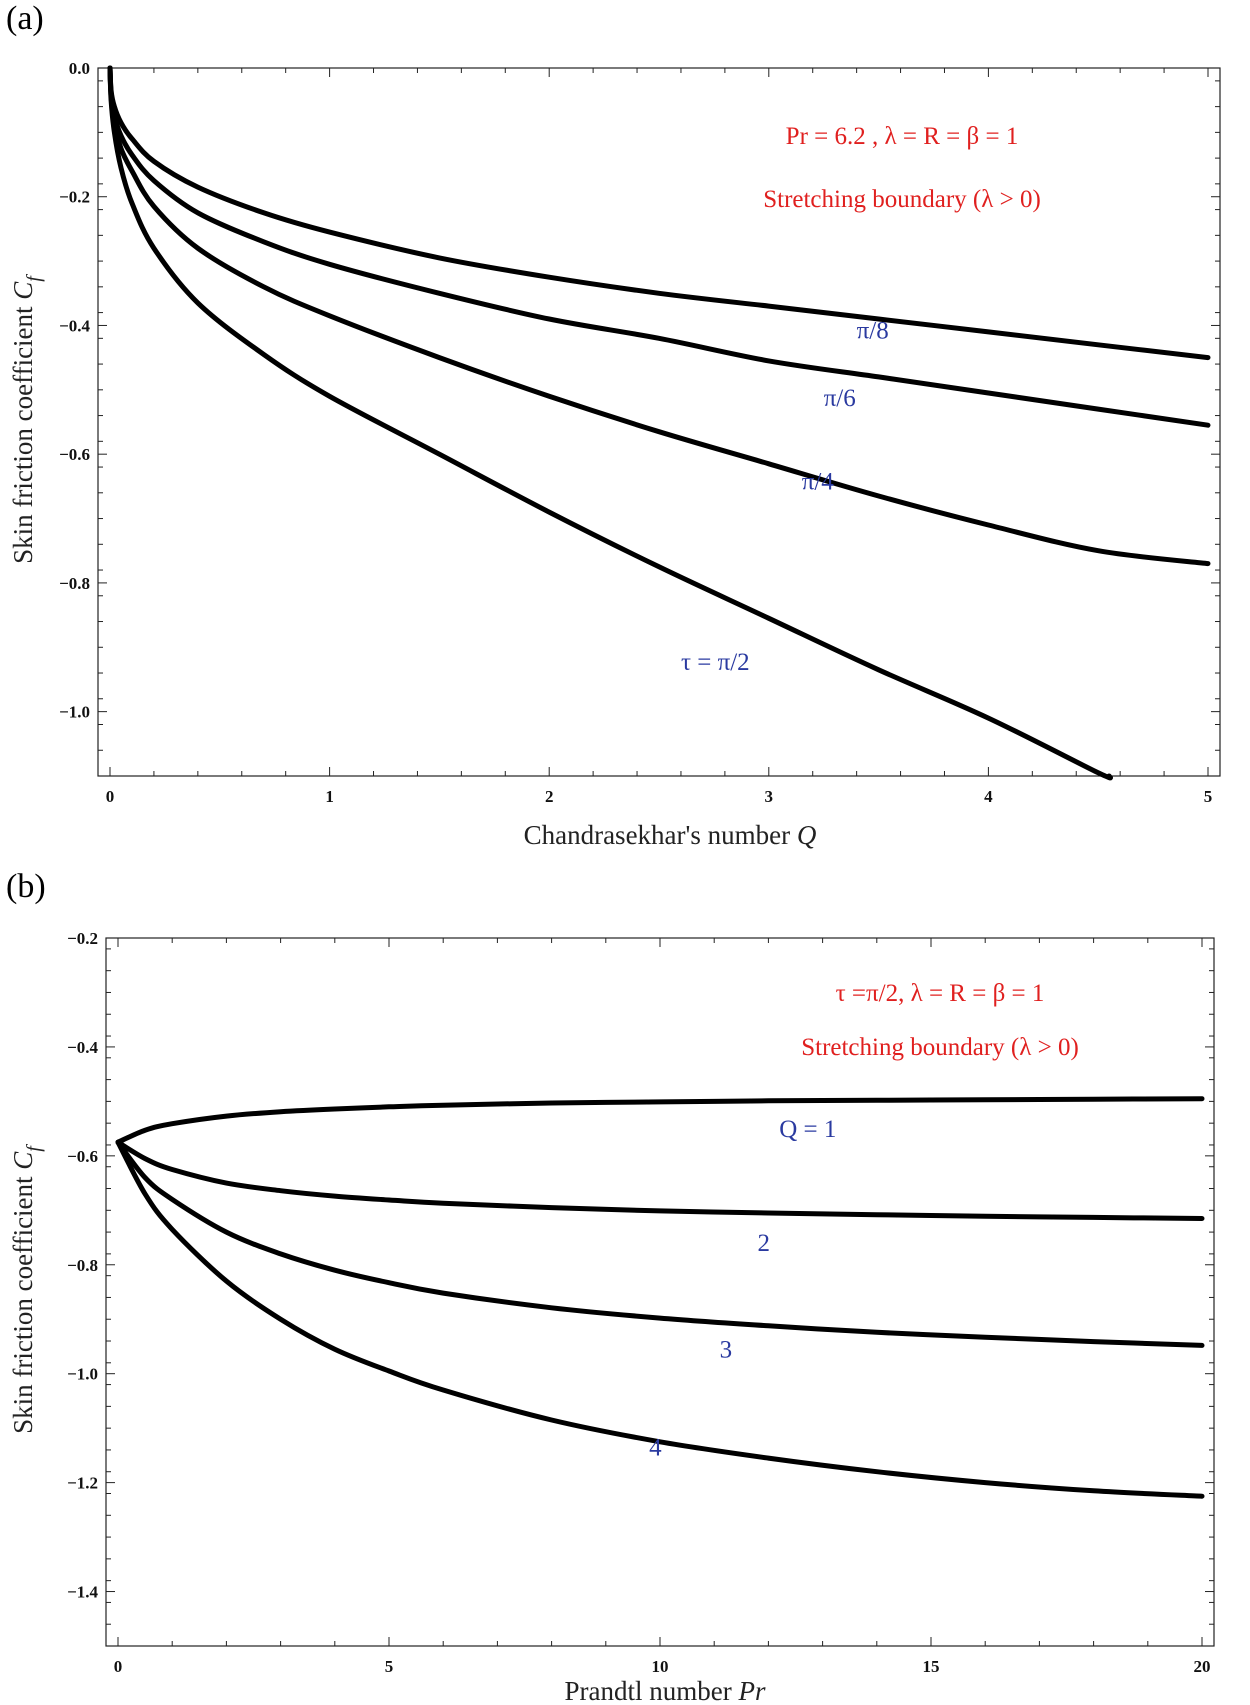 This screenshot has width=1250, height=1705. What do you see at coordinates (655, 1447) in the screenshot?
I see `series-label-b-4: 4` at bounding box center [655, 1447].